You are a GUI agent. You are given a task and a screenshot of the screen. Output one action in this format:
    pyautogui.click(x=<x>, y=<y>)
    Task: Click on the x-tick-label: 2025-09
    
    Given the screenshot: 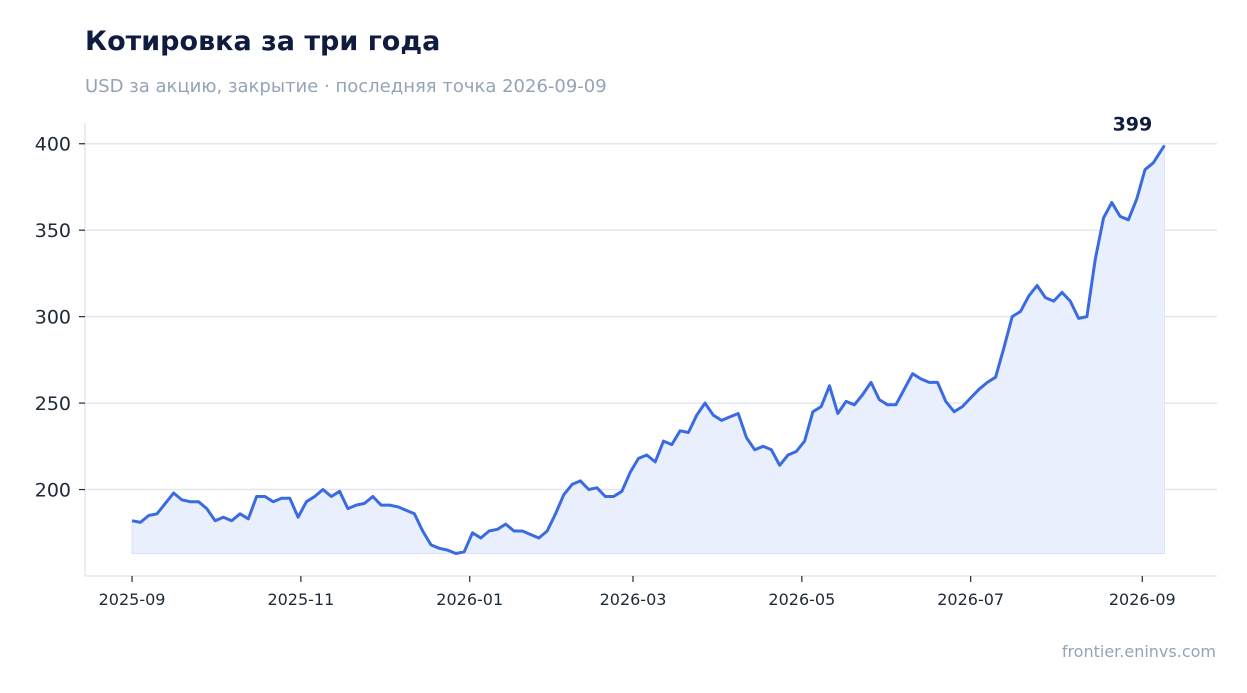 What is the action you would take?
    pyautogui.click(x=132, y=599)
    